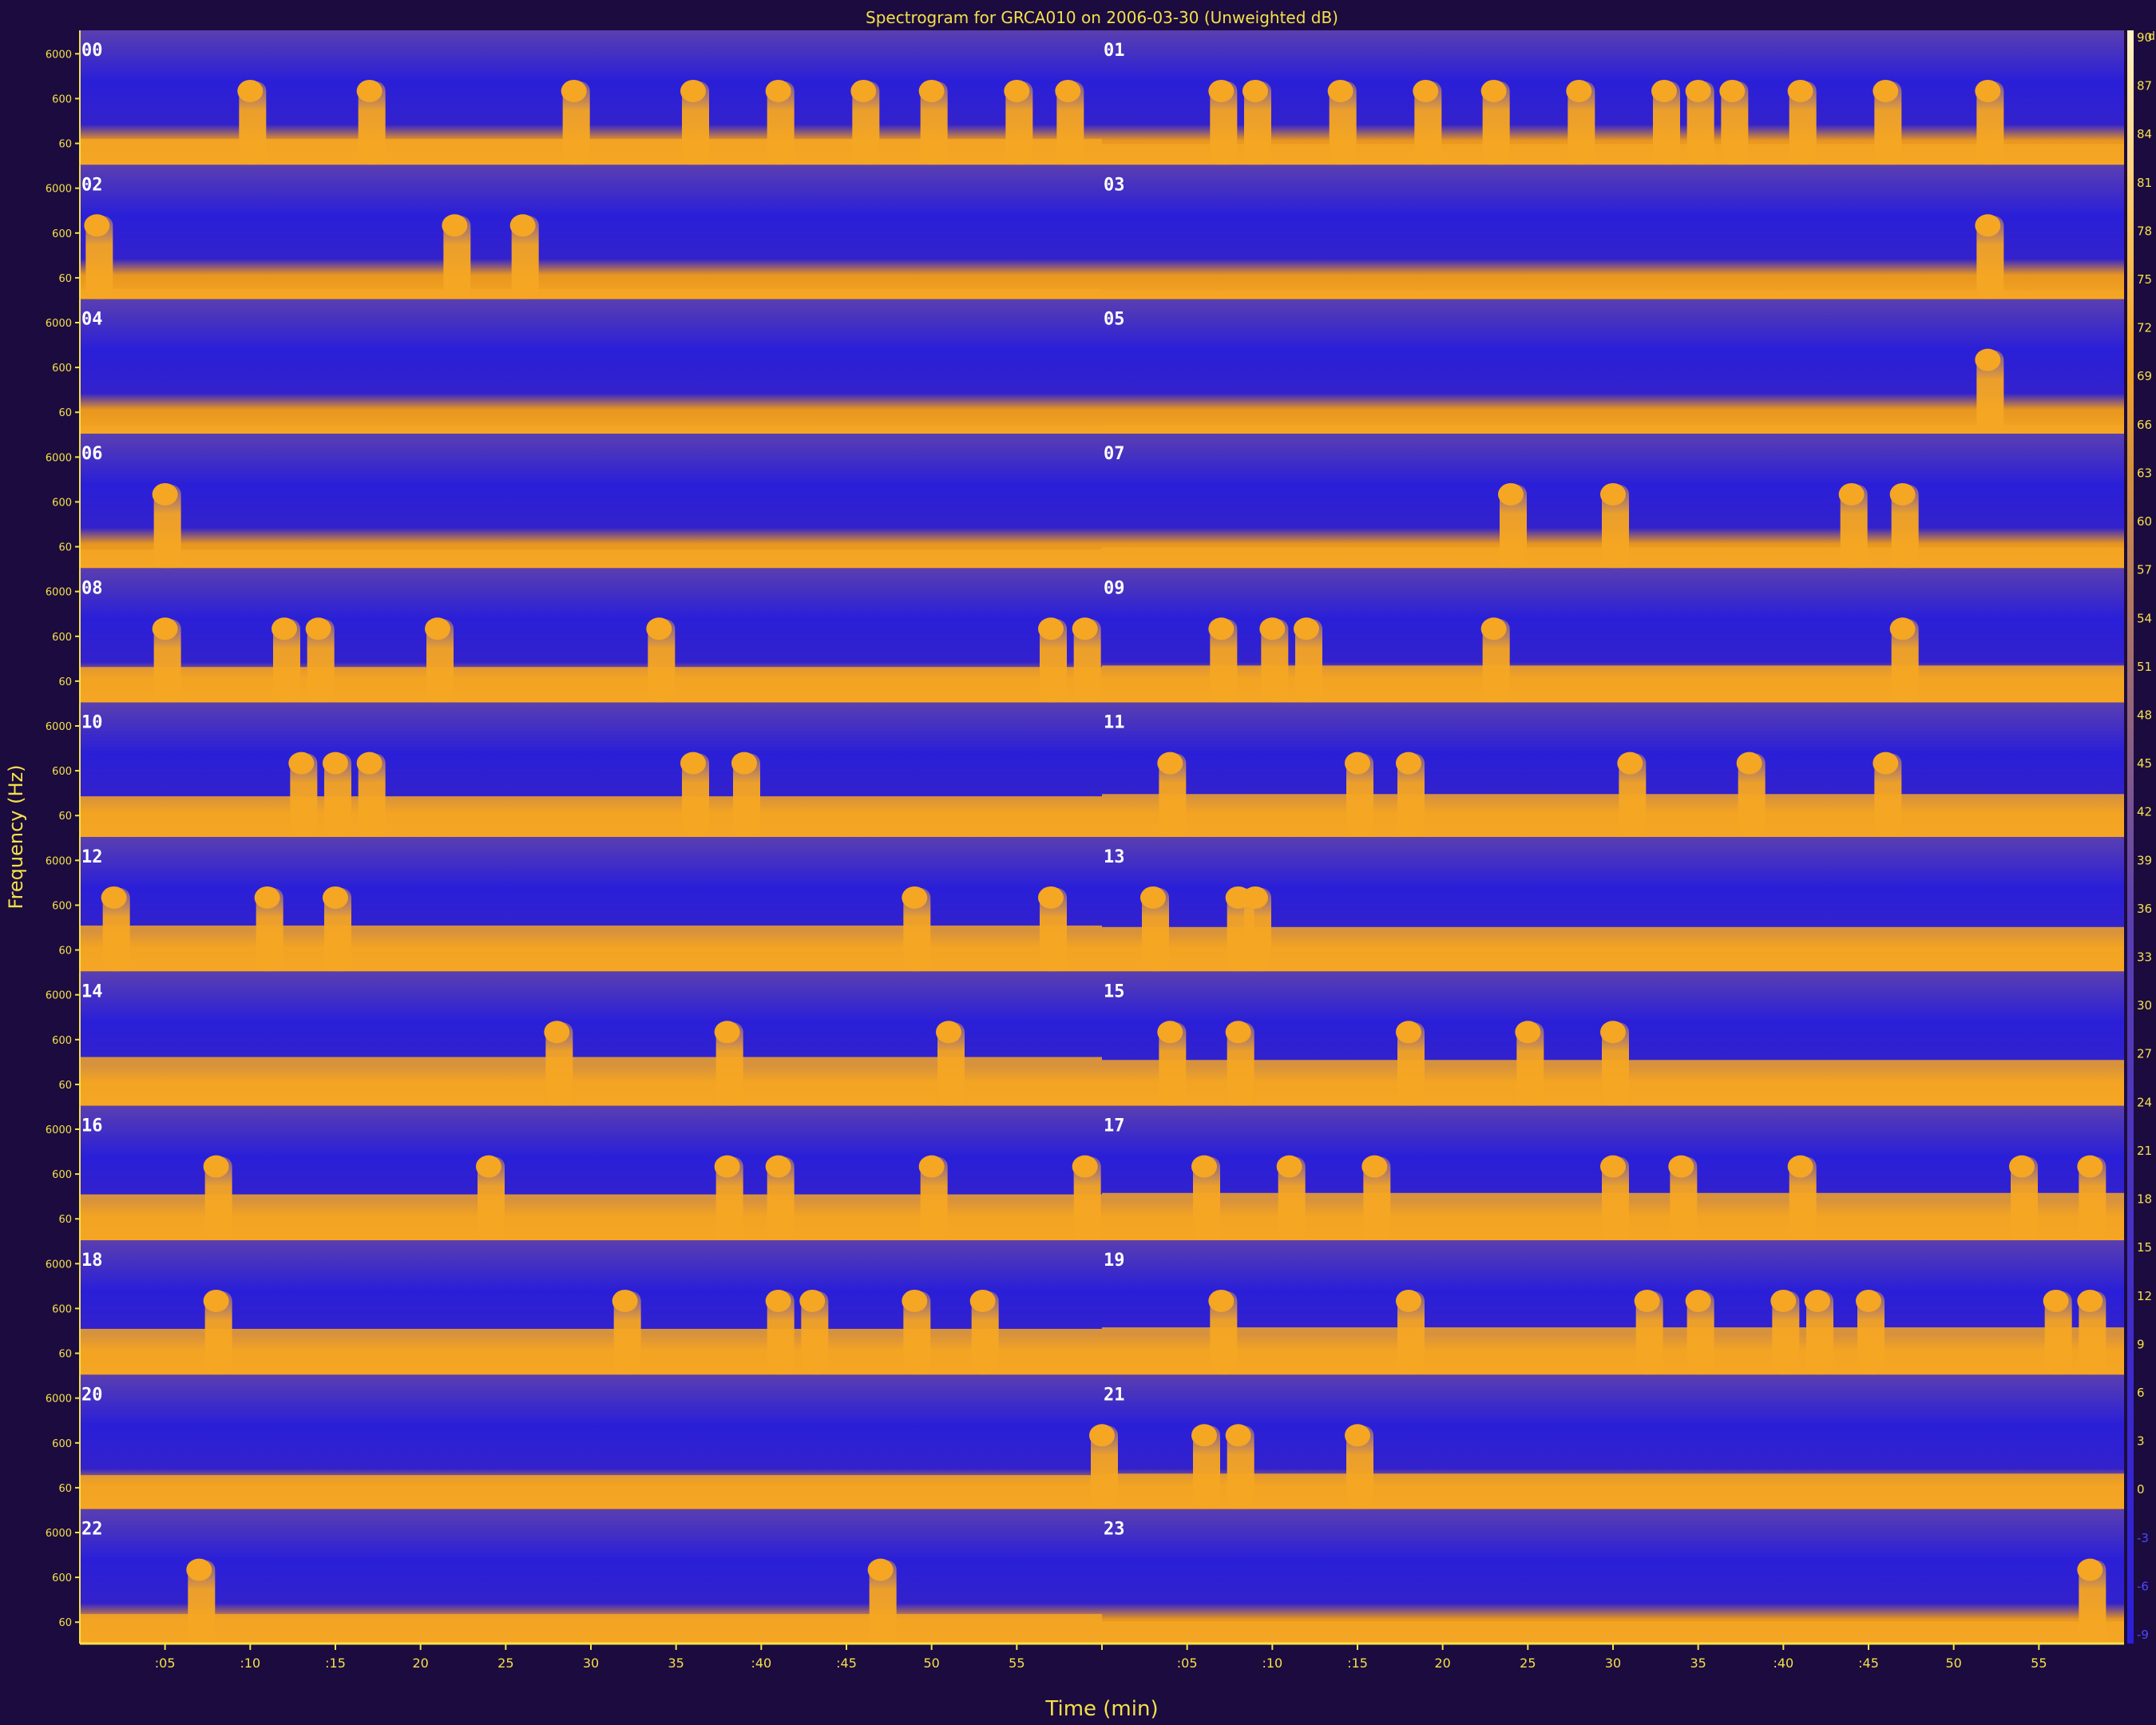 The height and width of the screenshot is (1725, 2156). I want to click on colorbar-tick-label: 87, so click(2144, 86).